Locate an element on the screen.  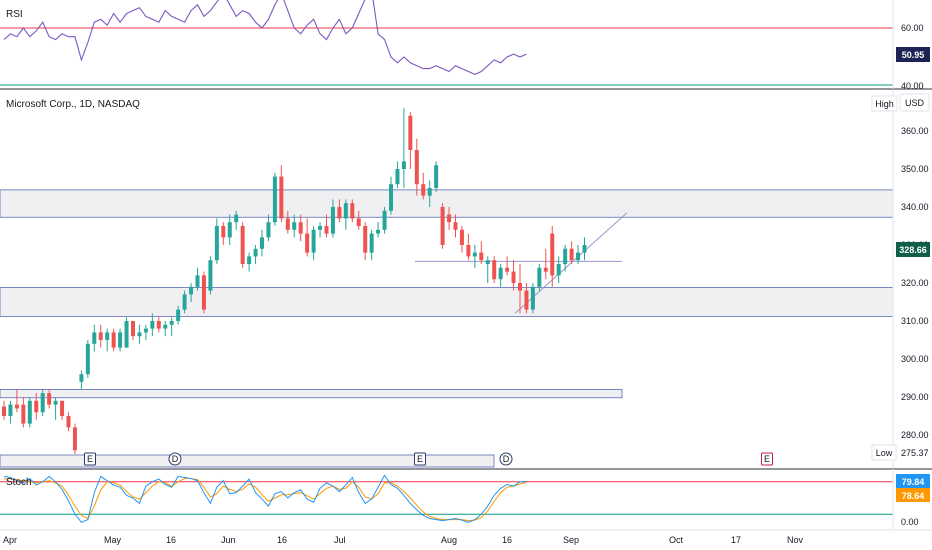
currency-label: USD is located at coordinates (915, 103).